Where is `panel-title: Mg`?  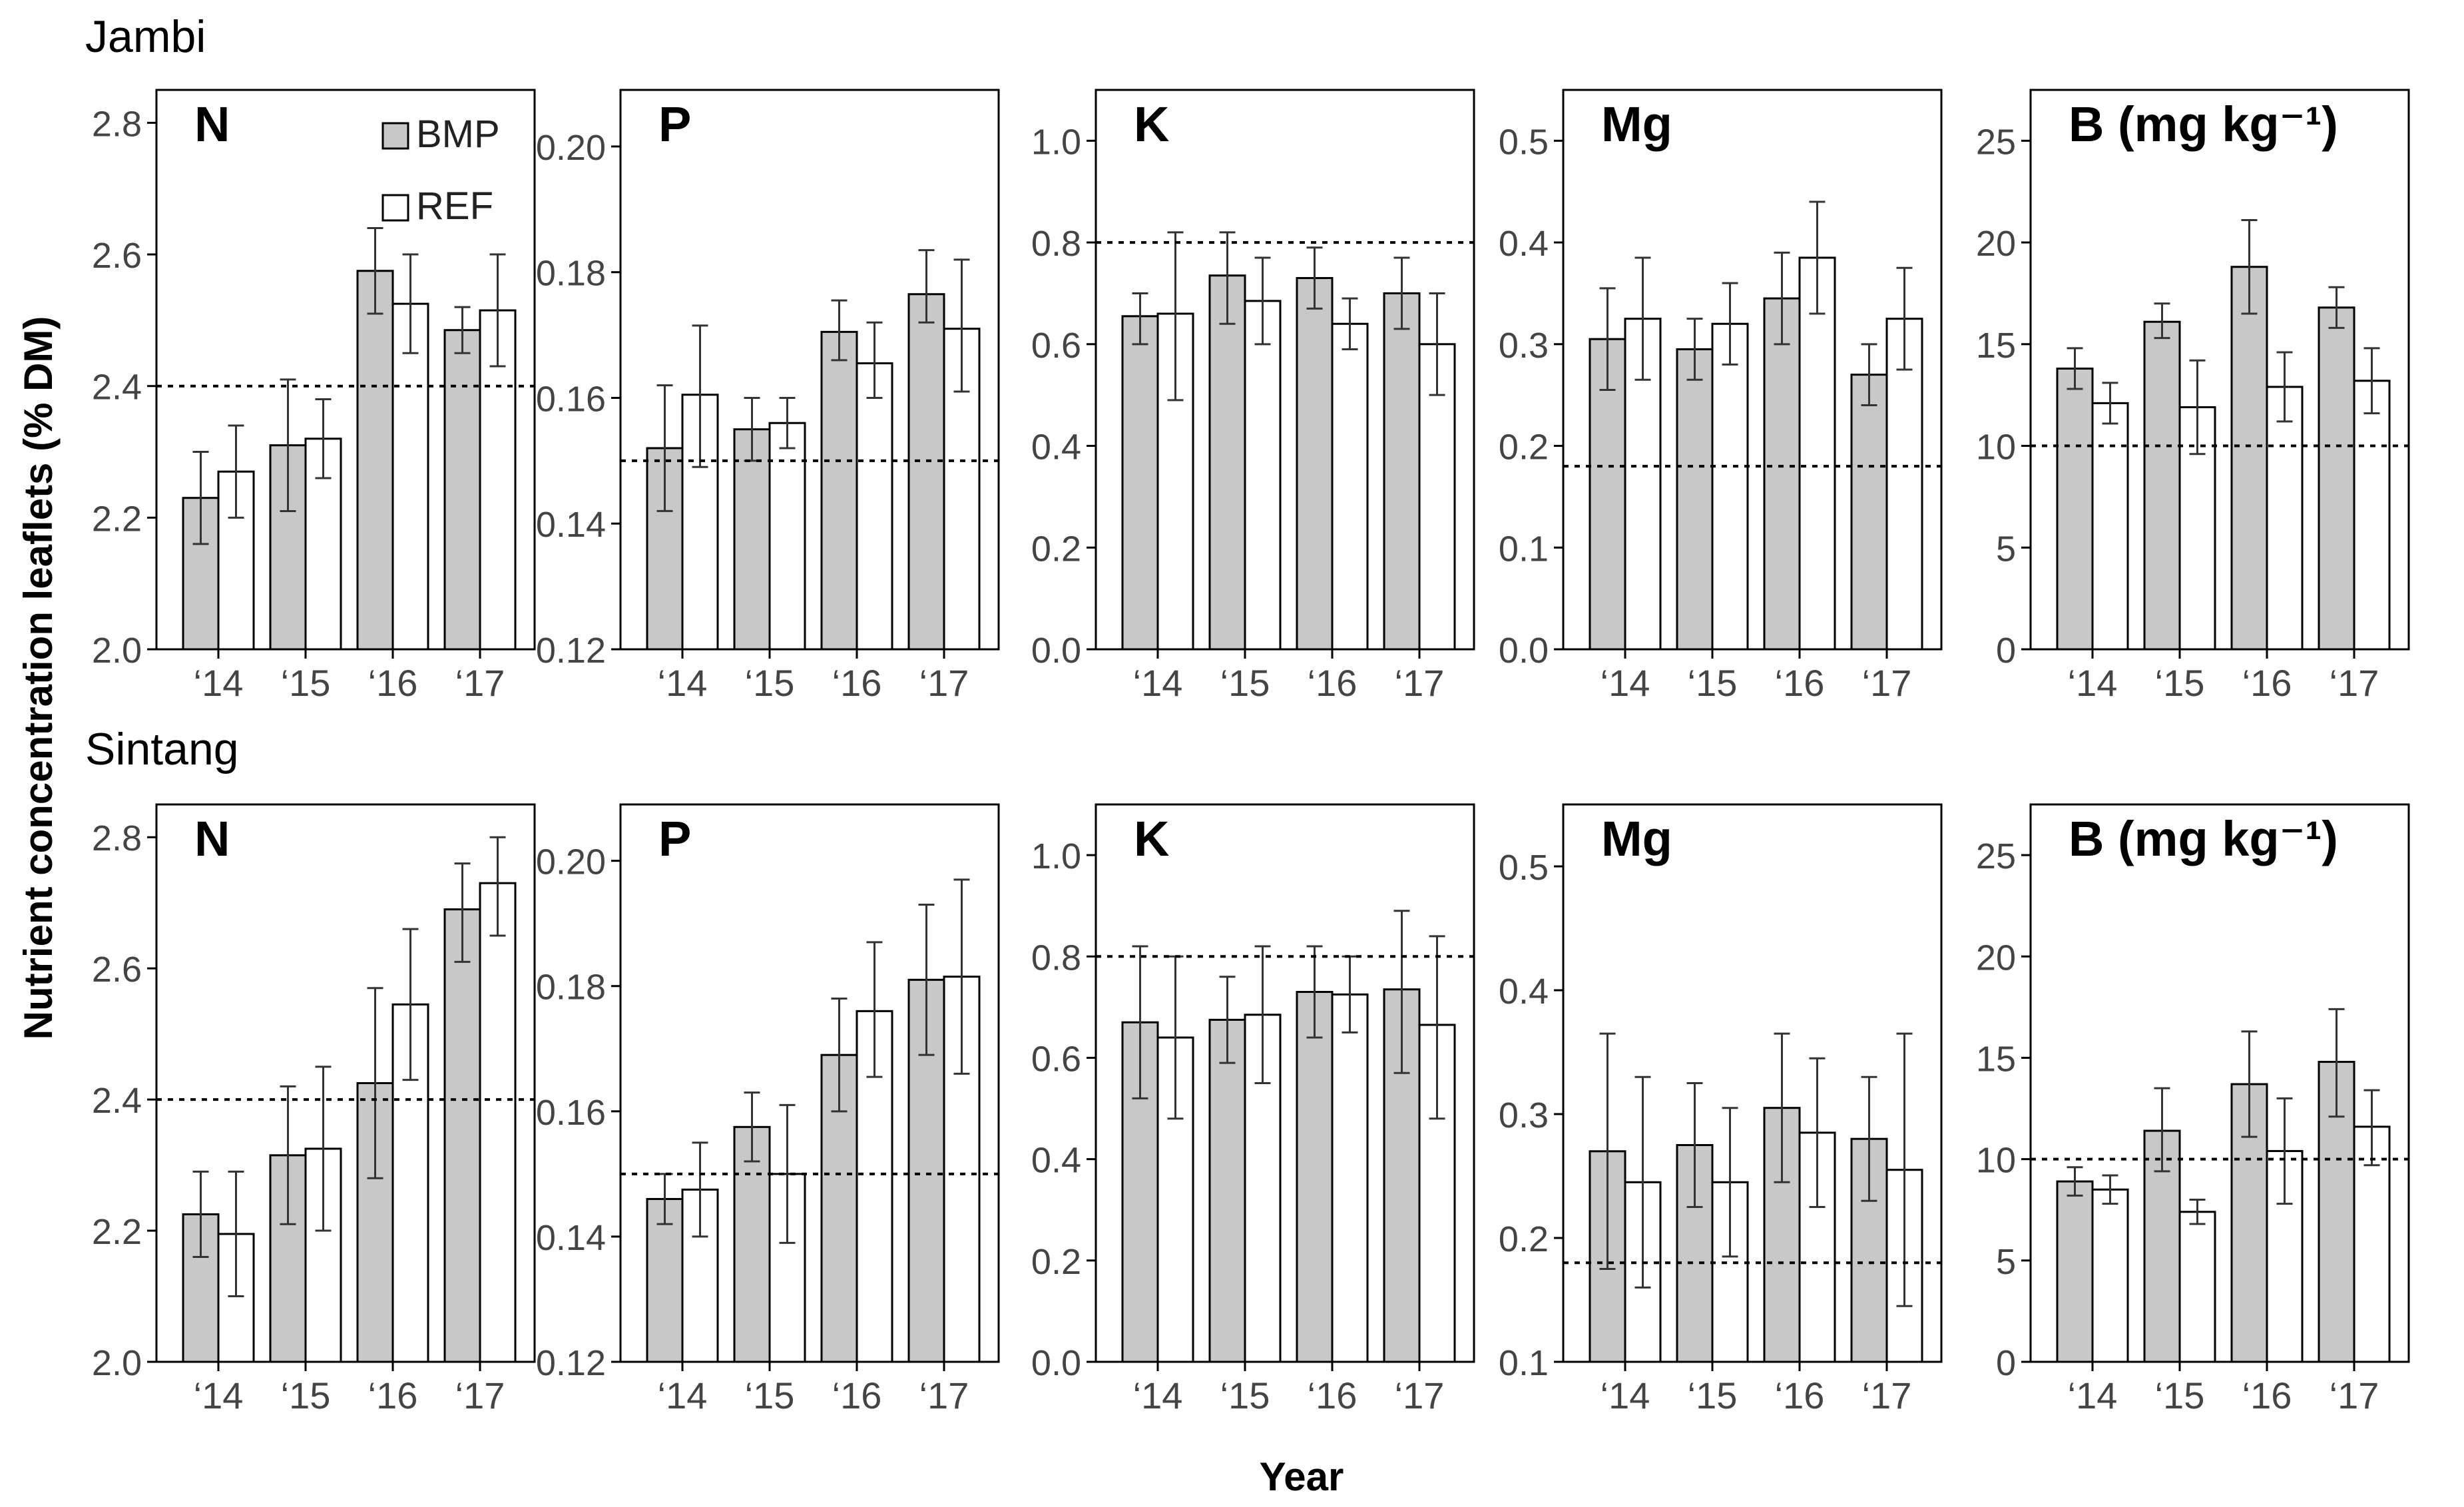
panel-title: Mg is located at coordinates (1636, 124).